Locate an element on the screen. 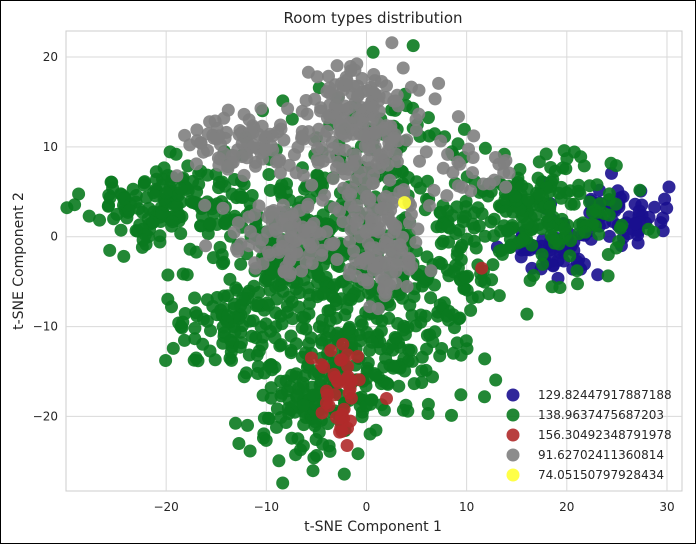  x-tick-label: 20 is located at coordinates (566, 507).